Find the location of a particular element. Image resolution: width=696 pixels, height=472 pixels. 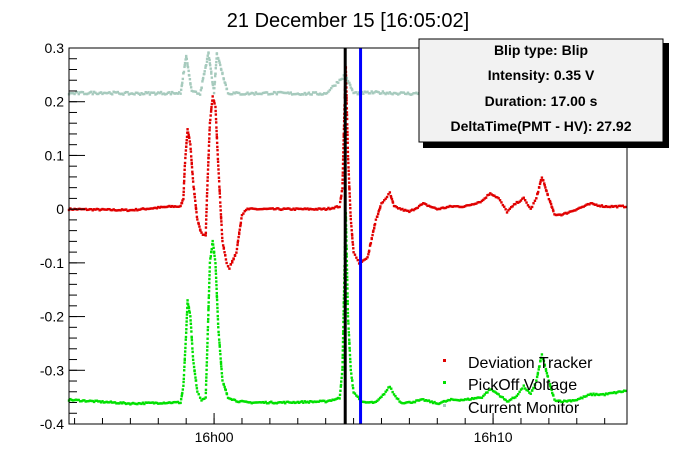

legend-marker is located at coordinates (444, 360).